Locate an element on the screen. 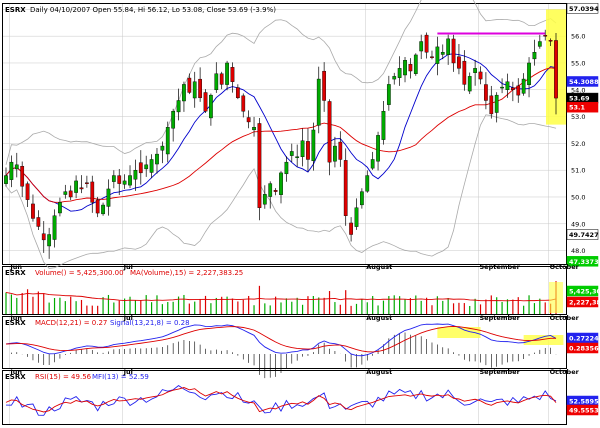  volume-value-tag: 5,425,300 is located at coordinates (584, 292).